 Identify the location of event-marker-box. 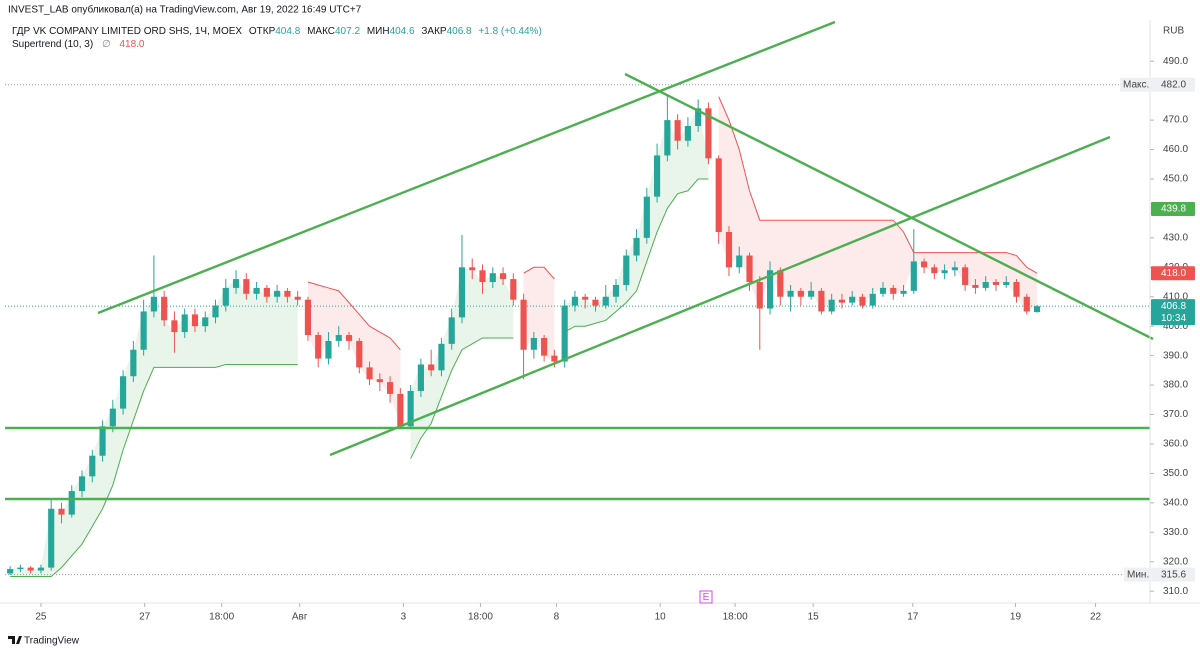
(706, 597).